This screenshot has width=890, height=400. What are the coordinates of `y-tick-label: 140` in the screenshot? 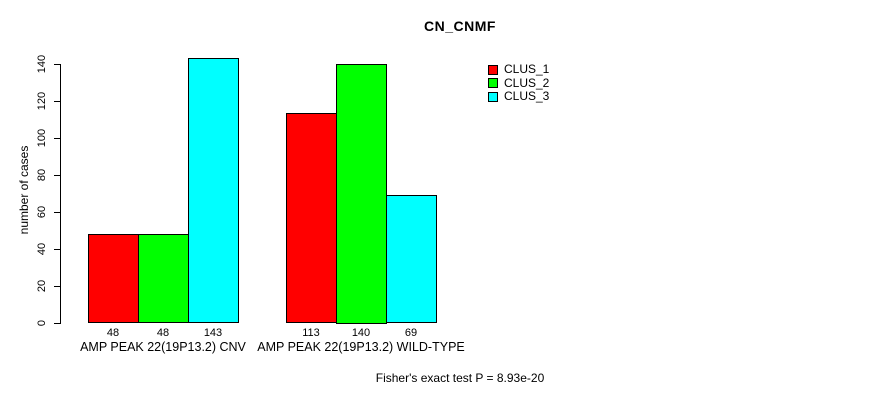 It's located at (42, 63).